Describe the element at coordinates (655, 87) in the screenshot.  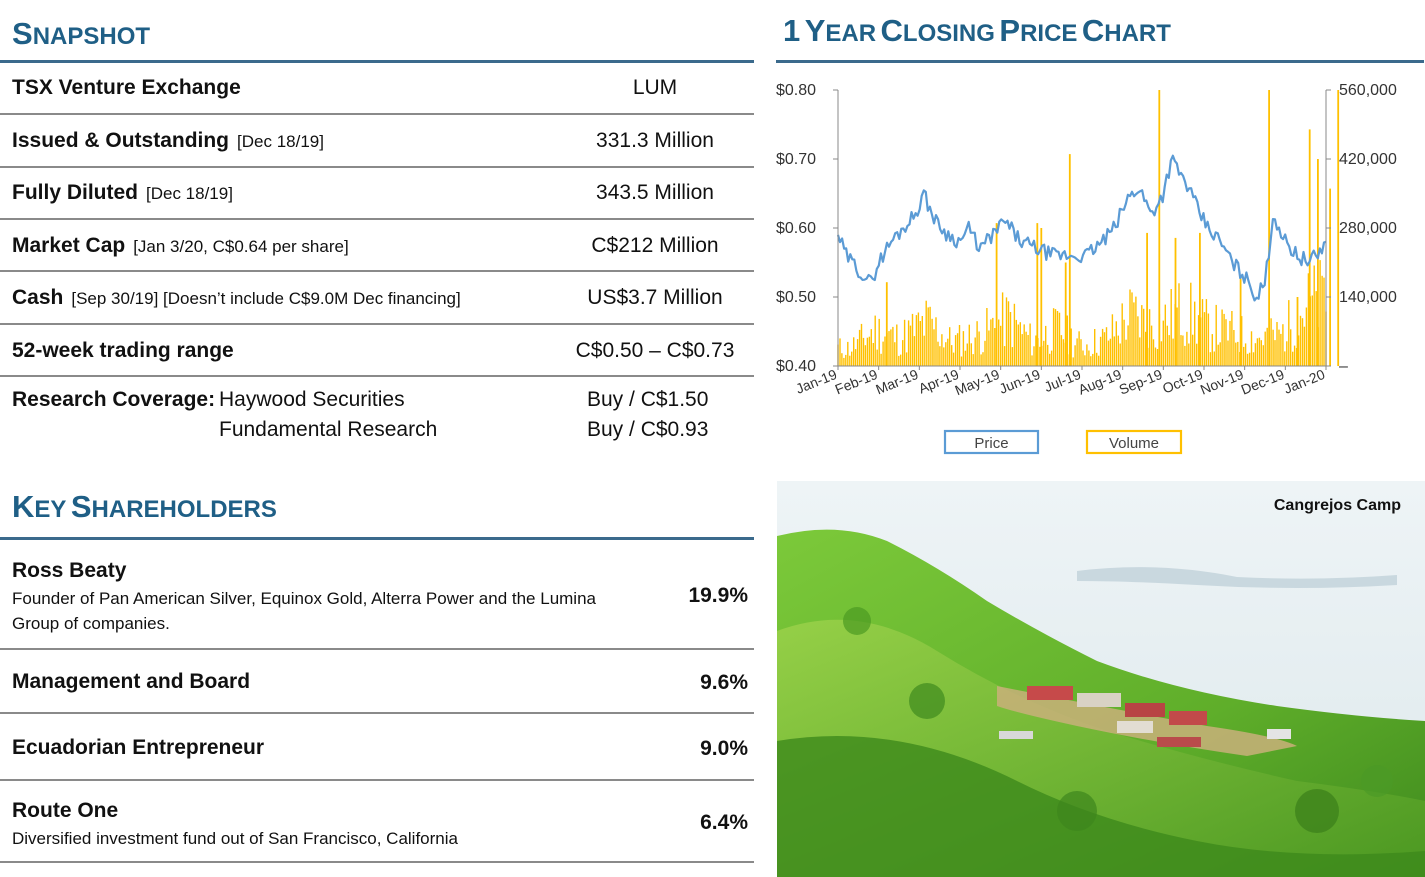
I see `snapshot-value: LUM` at that location.